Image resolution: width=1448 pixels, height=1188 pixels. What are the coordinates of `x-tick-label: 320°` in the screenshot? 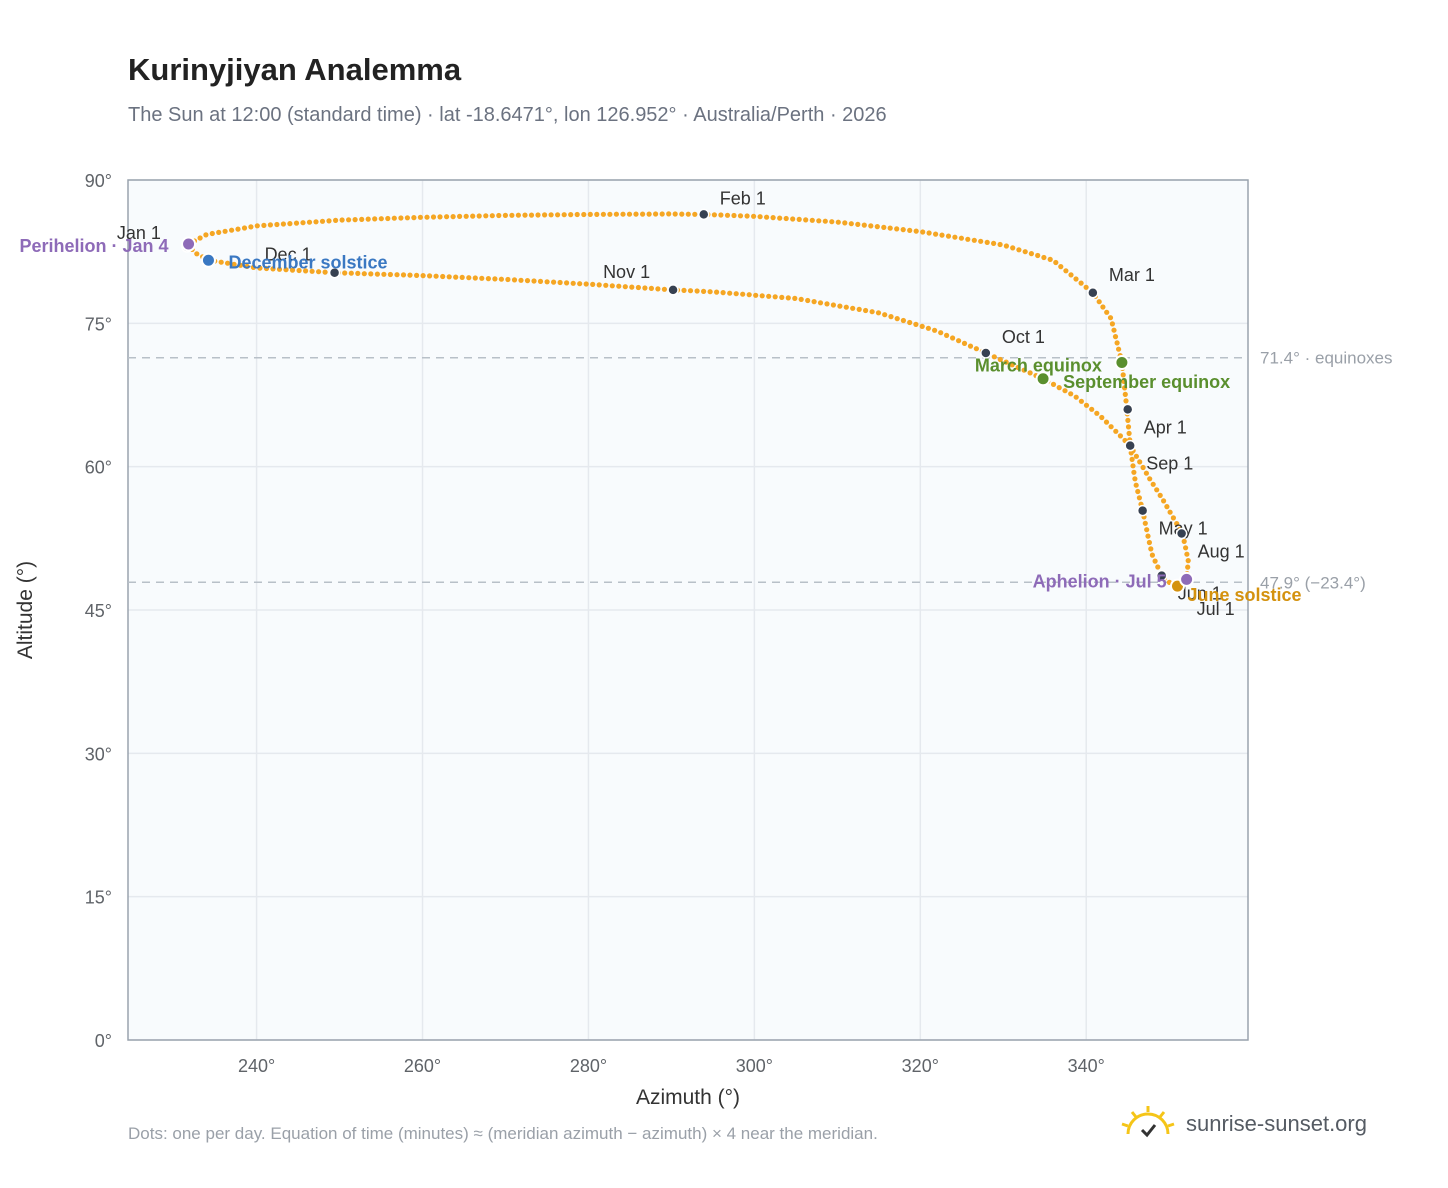 It's located at (920, 1066).